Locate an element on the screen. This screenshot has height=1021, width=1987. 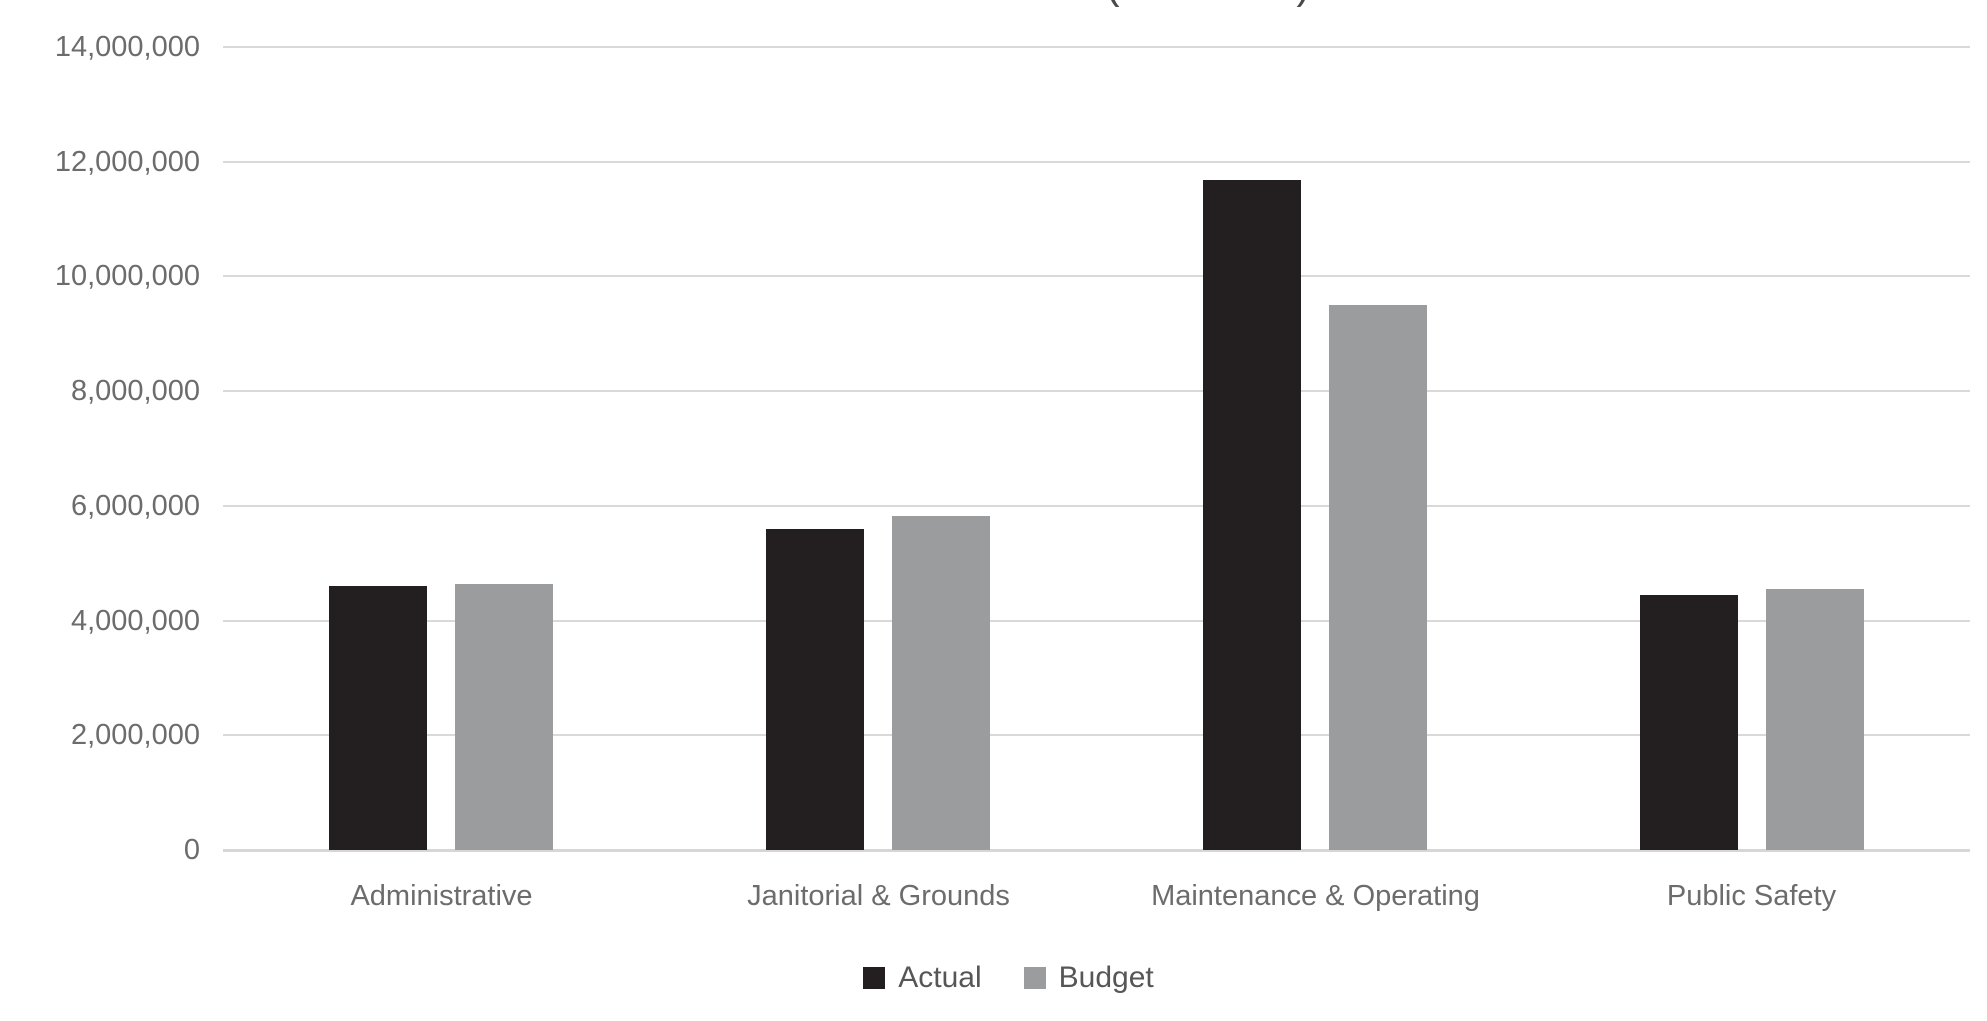
legend-label-budget: Budget is located at coordinates (1106, 977).